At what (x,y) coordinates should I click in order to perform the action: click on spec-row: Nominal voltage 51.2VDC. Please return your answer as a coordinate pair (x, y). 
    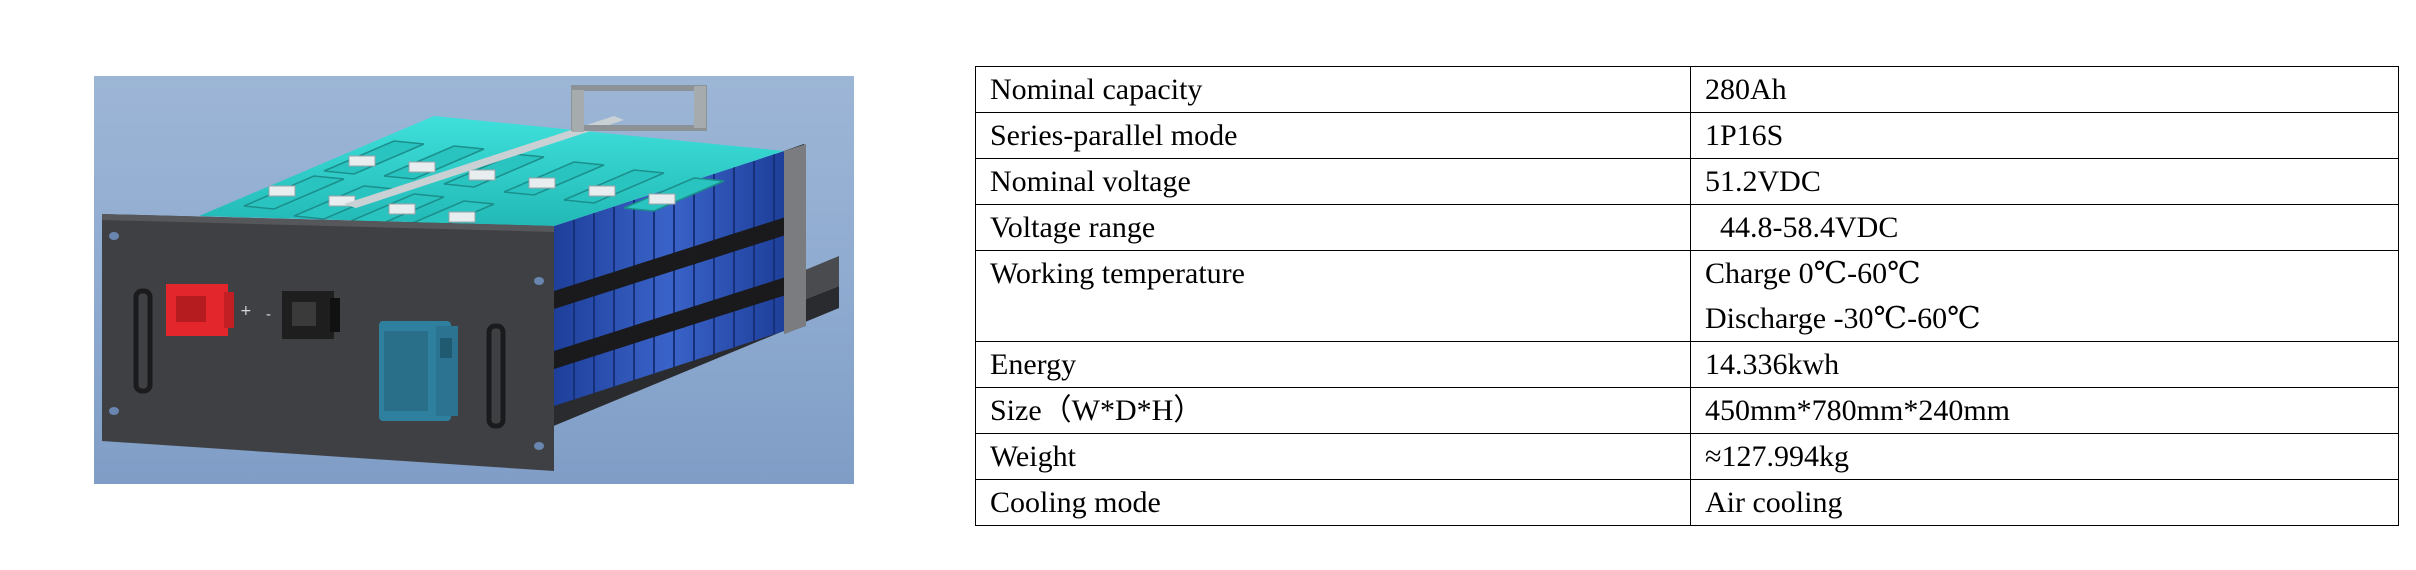
    Looking at the image, I should click on (1687, 181).